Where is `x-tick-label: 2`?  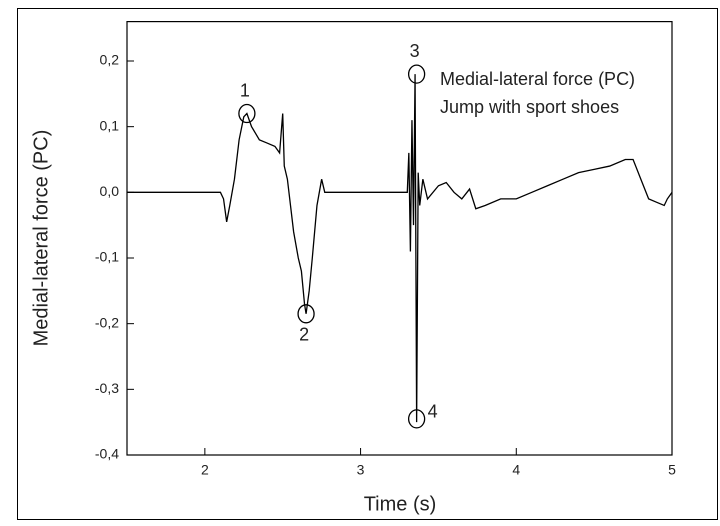
x-tick-label: 2 is located at coordinates (205, 470).